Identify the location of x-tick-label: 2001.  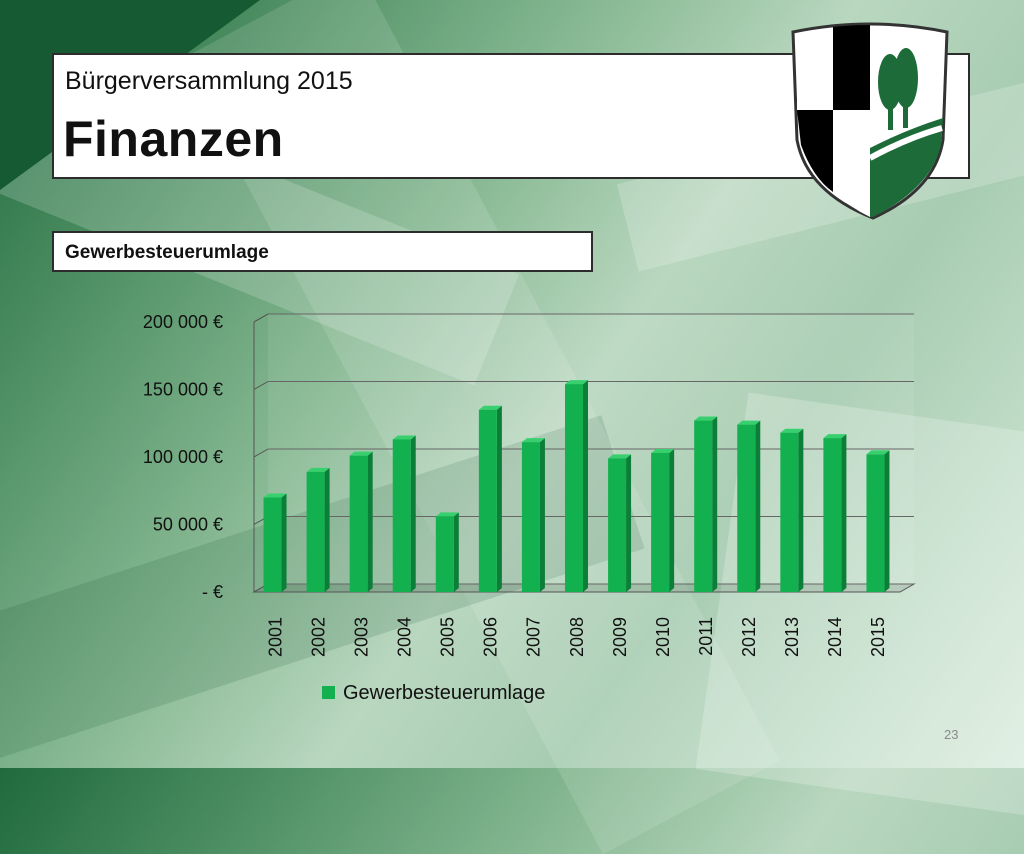
(275, 637).